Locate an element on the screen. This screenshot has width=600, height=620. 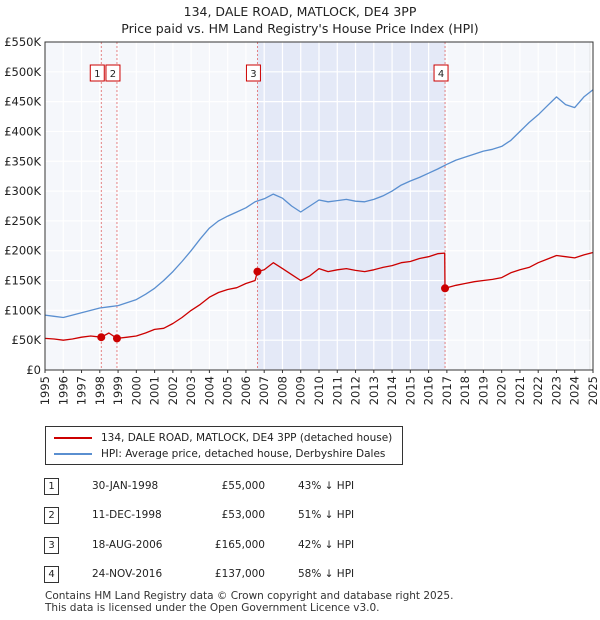
x-tick-label: 2010 is located at coordinates (319, 390).